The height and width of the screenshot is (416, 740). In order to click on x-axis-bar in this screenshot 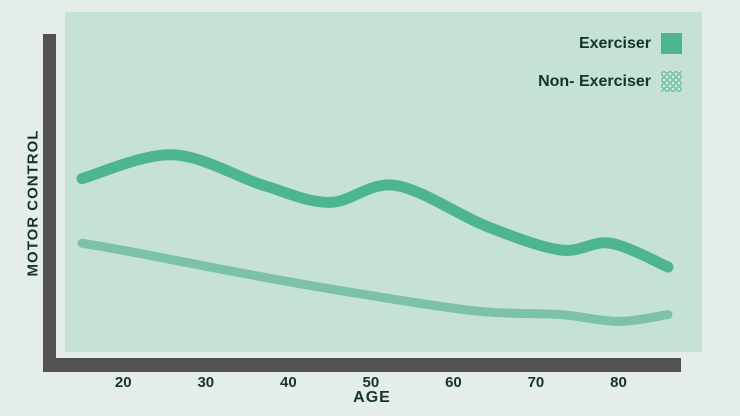, I will do `click(362, 365)`.